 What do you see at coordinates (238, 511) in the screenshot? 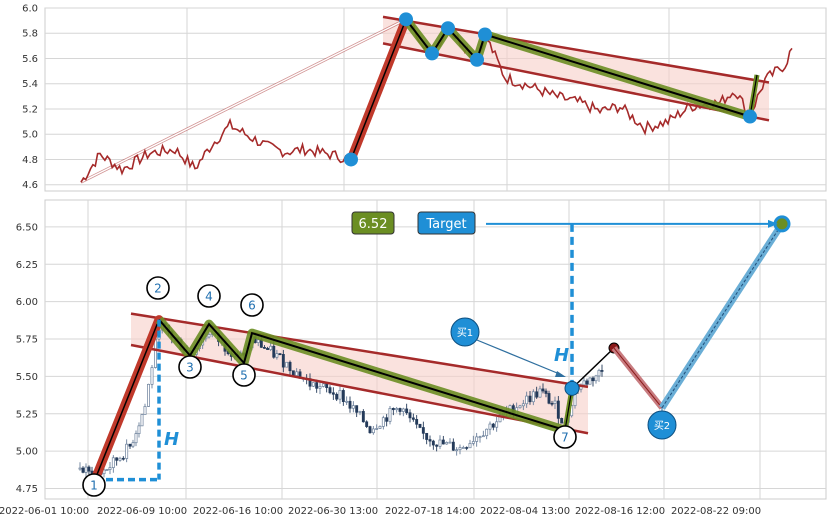
I see `bottom-x-tick-label: 2022-06-16 10:00` at bounding box center [238, 511].